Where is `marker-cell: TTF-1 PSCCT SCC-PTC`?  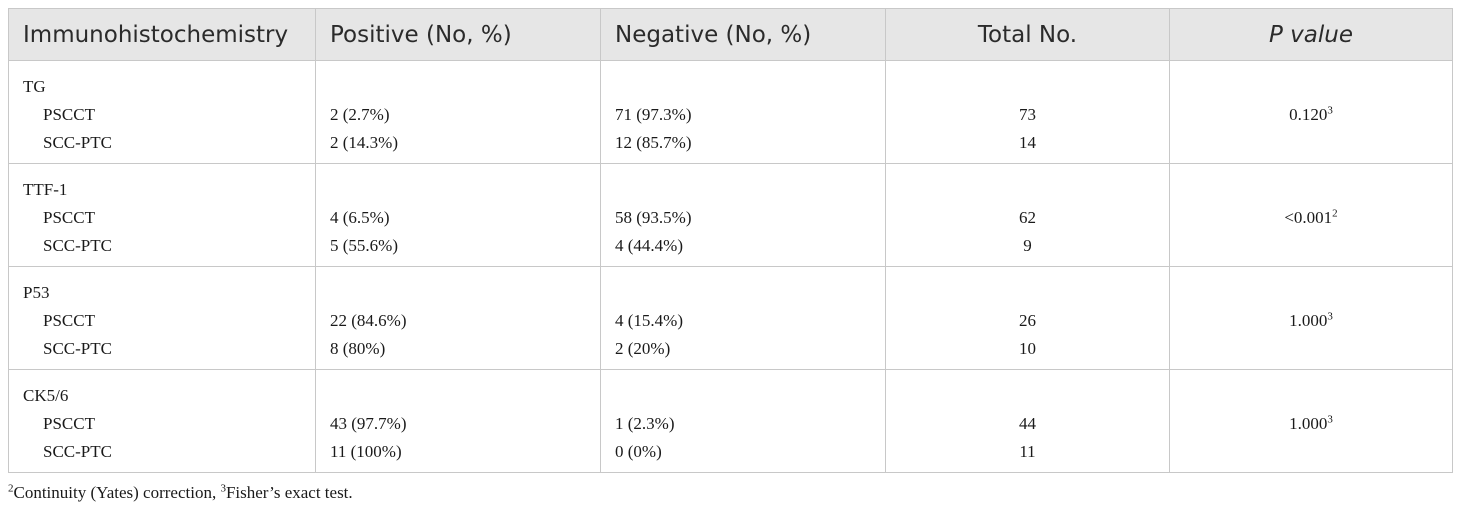 marker-cell: TTF-1 PSCCT SCC-PTC is located at coordinates (162, 215).